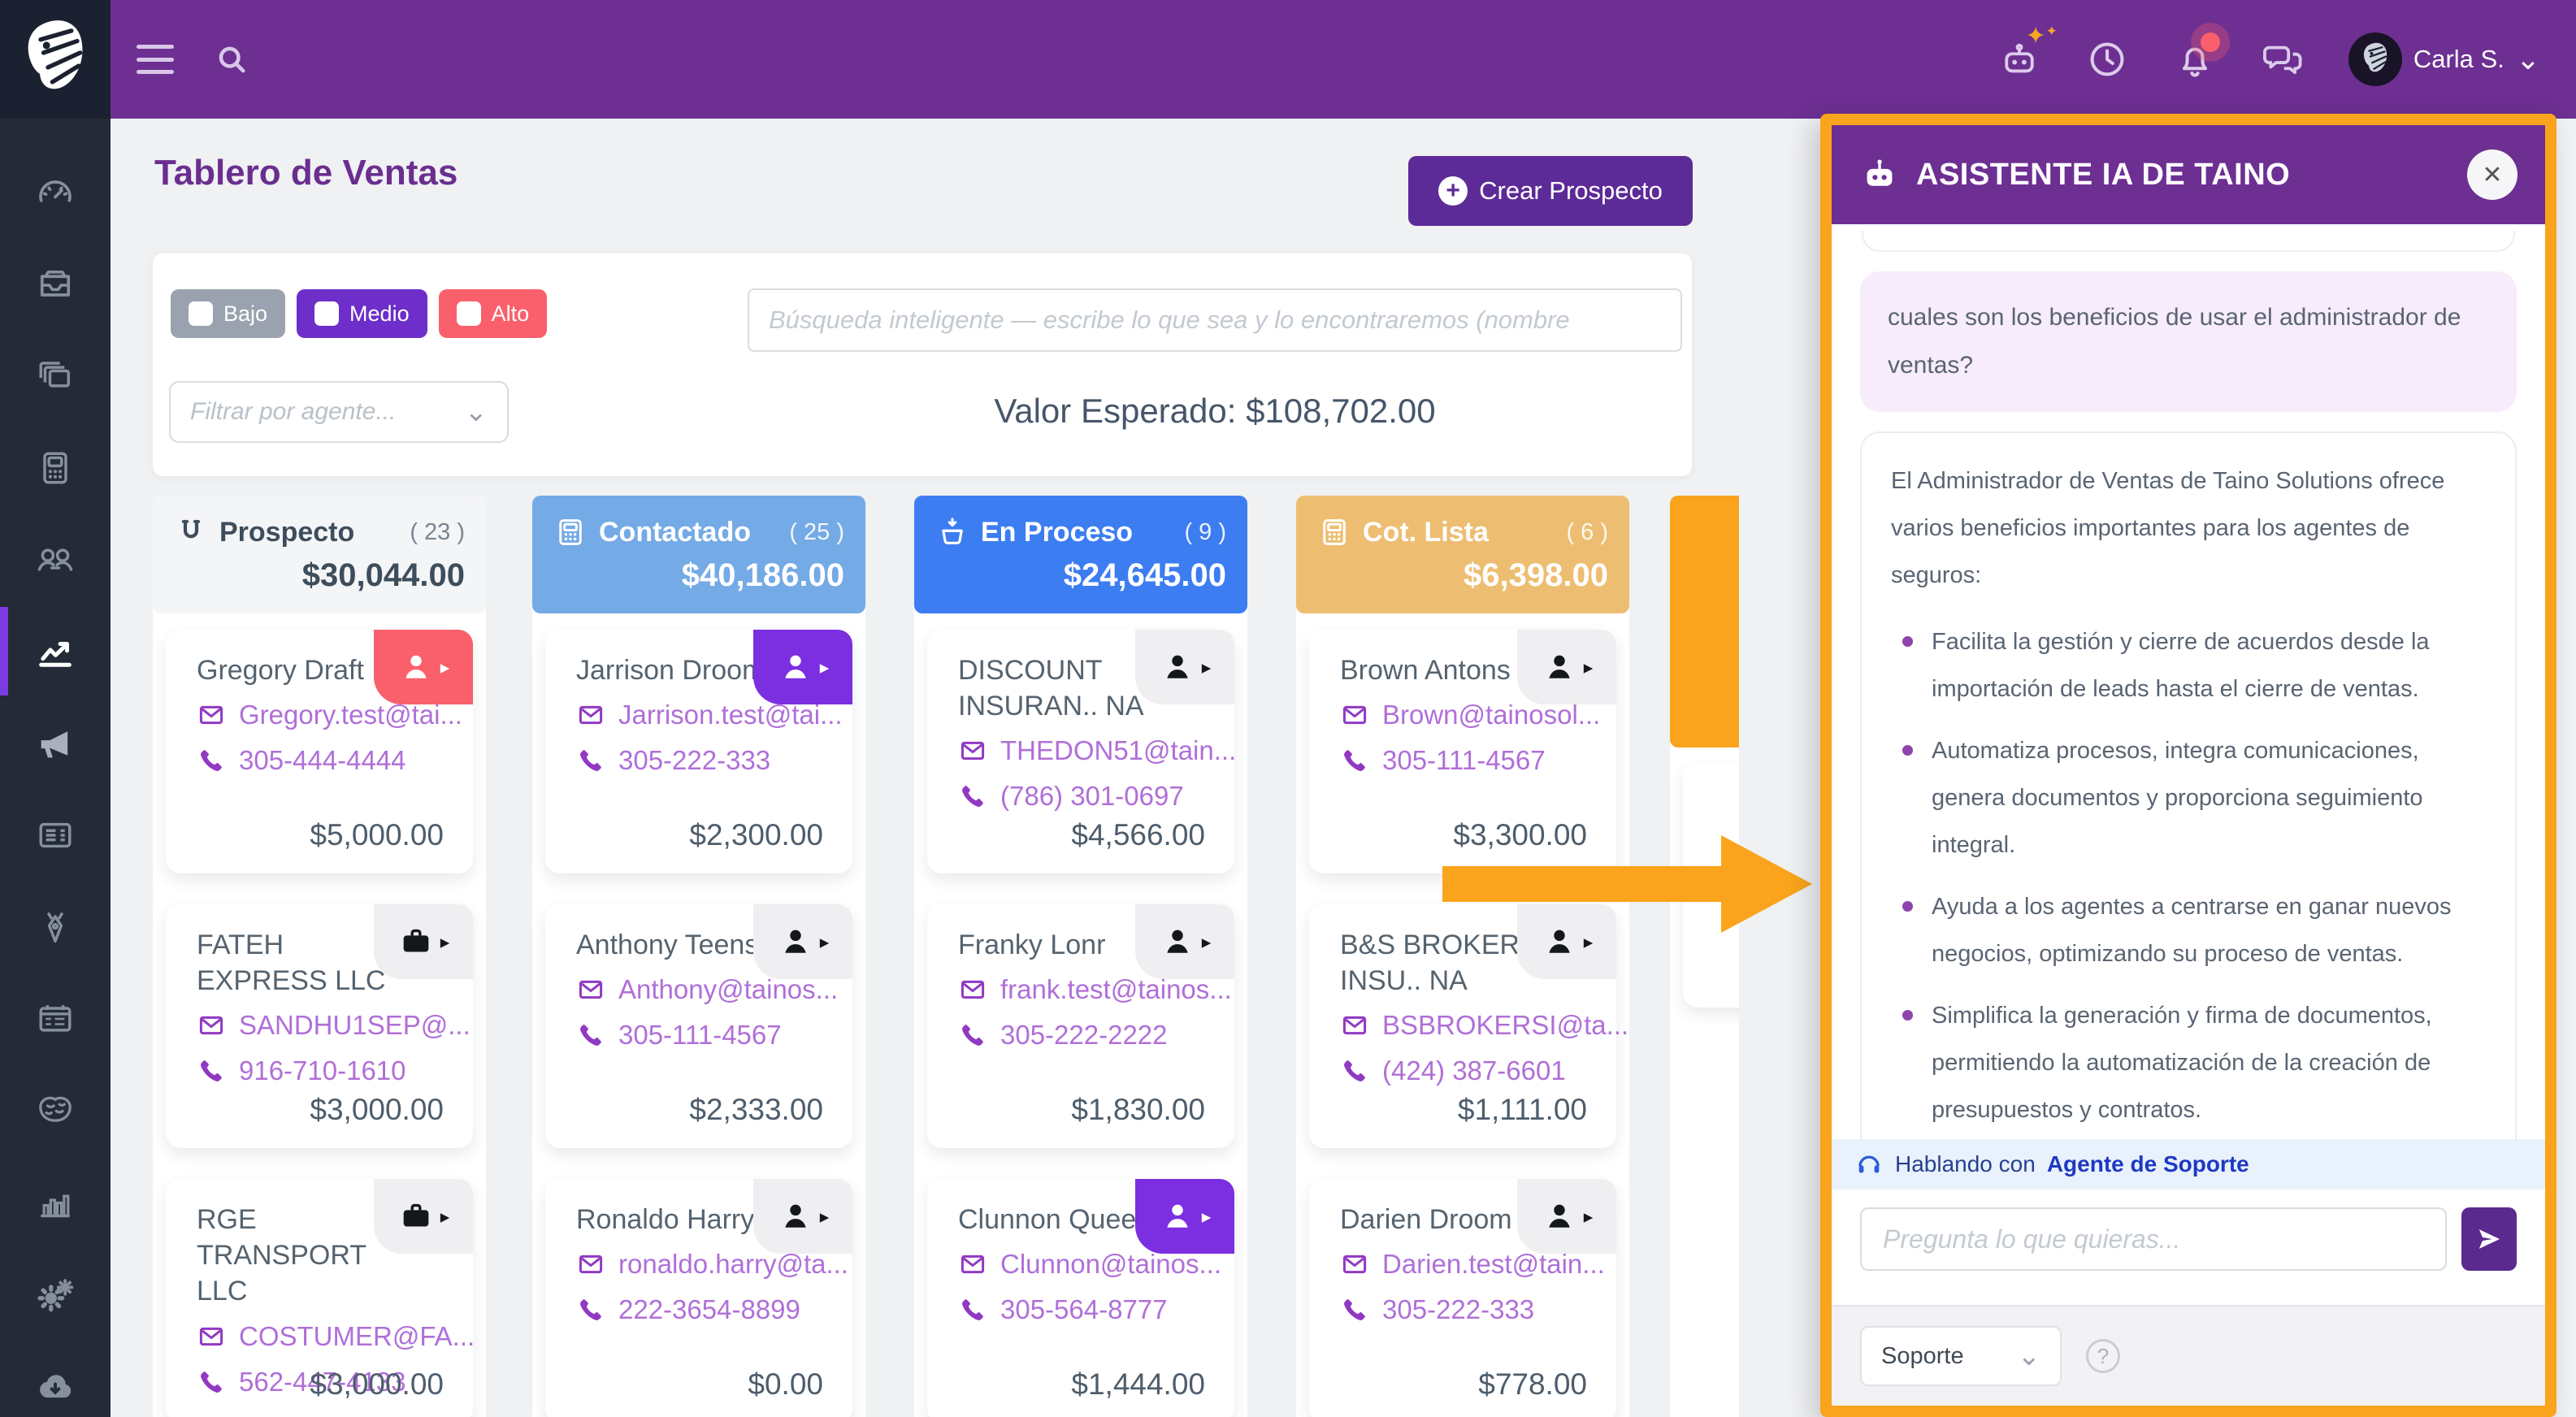 The height and width of the screenshot is (1417, 2576). I want to click on messages-button, so click(2283, 59).